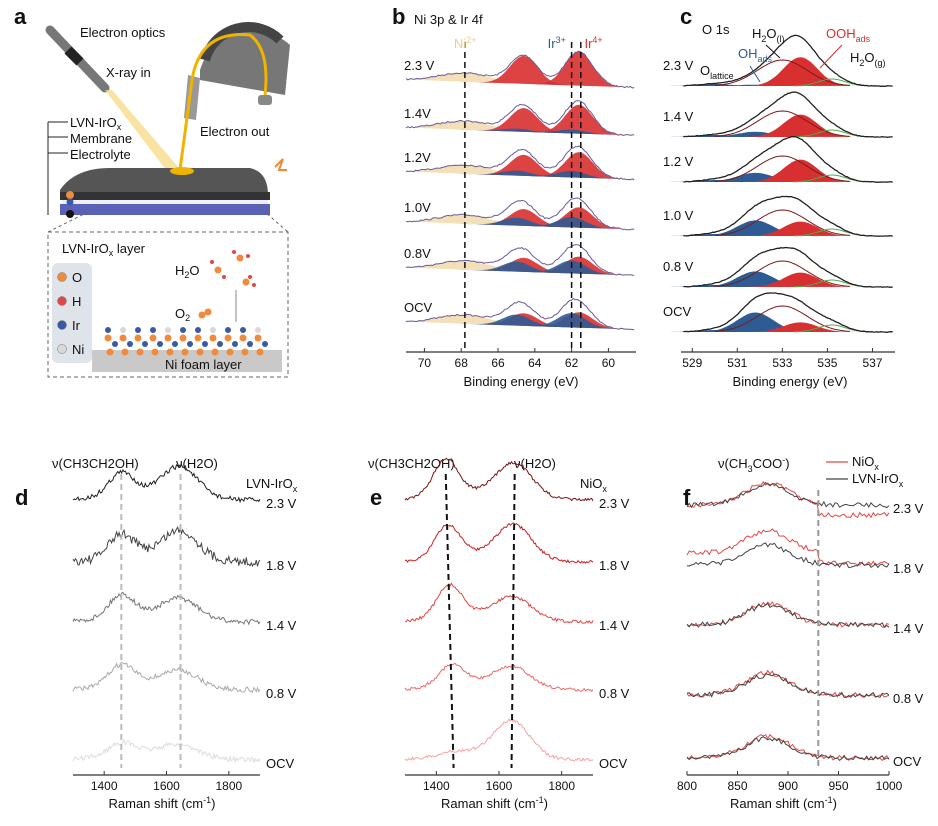 This screenshot has width=938, height=826. What do you see at coordinates (465, 43) in the screenshot?
I see `ni2-label: Ni2+` at bounding box center [465, 43].